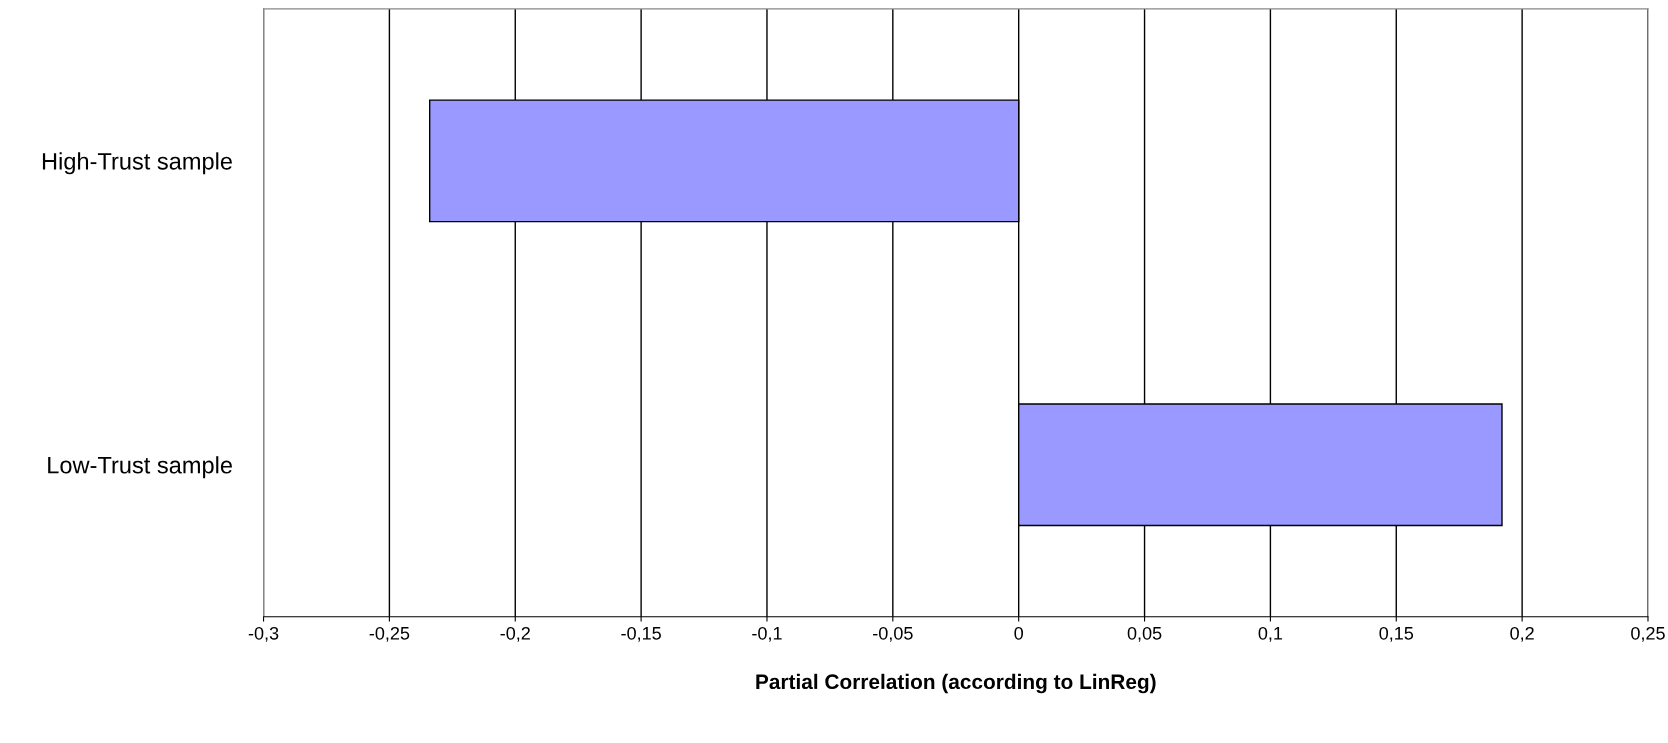 The width and height of the screenshot is (1668, 743). Describe the element at coordinates (263, 634) in the screenshot. I see `x-tick-label: -0,3` at that location.